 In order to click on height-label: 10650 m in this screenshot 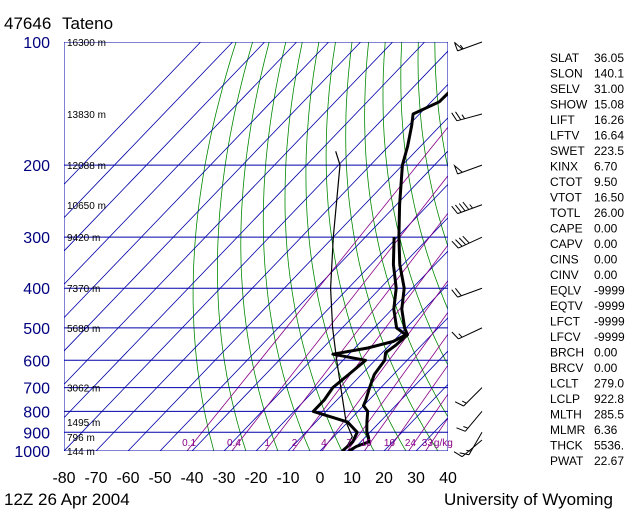, I will do `click(86, 206)`.